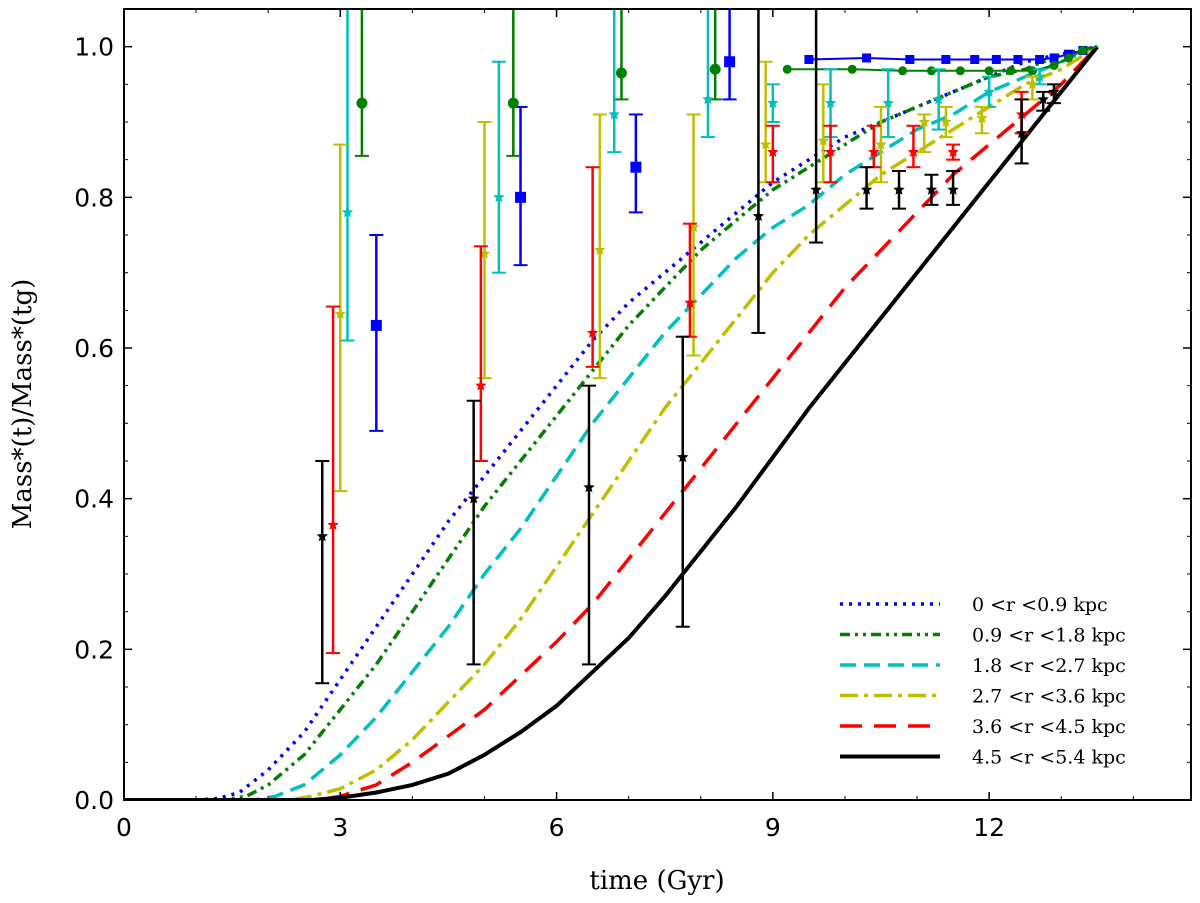  I want to click on x-tick-label: 0, so click(124, 827).